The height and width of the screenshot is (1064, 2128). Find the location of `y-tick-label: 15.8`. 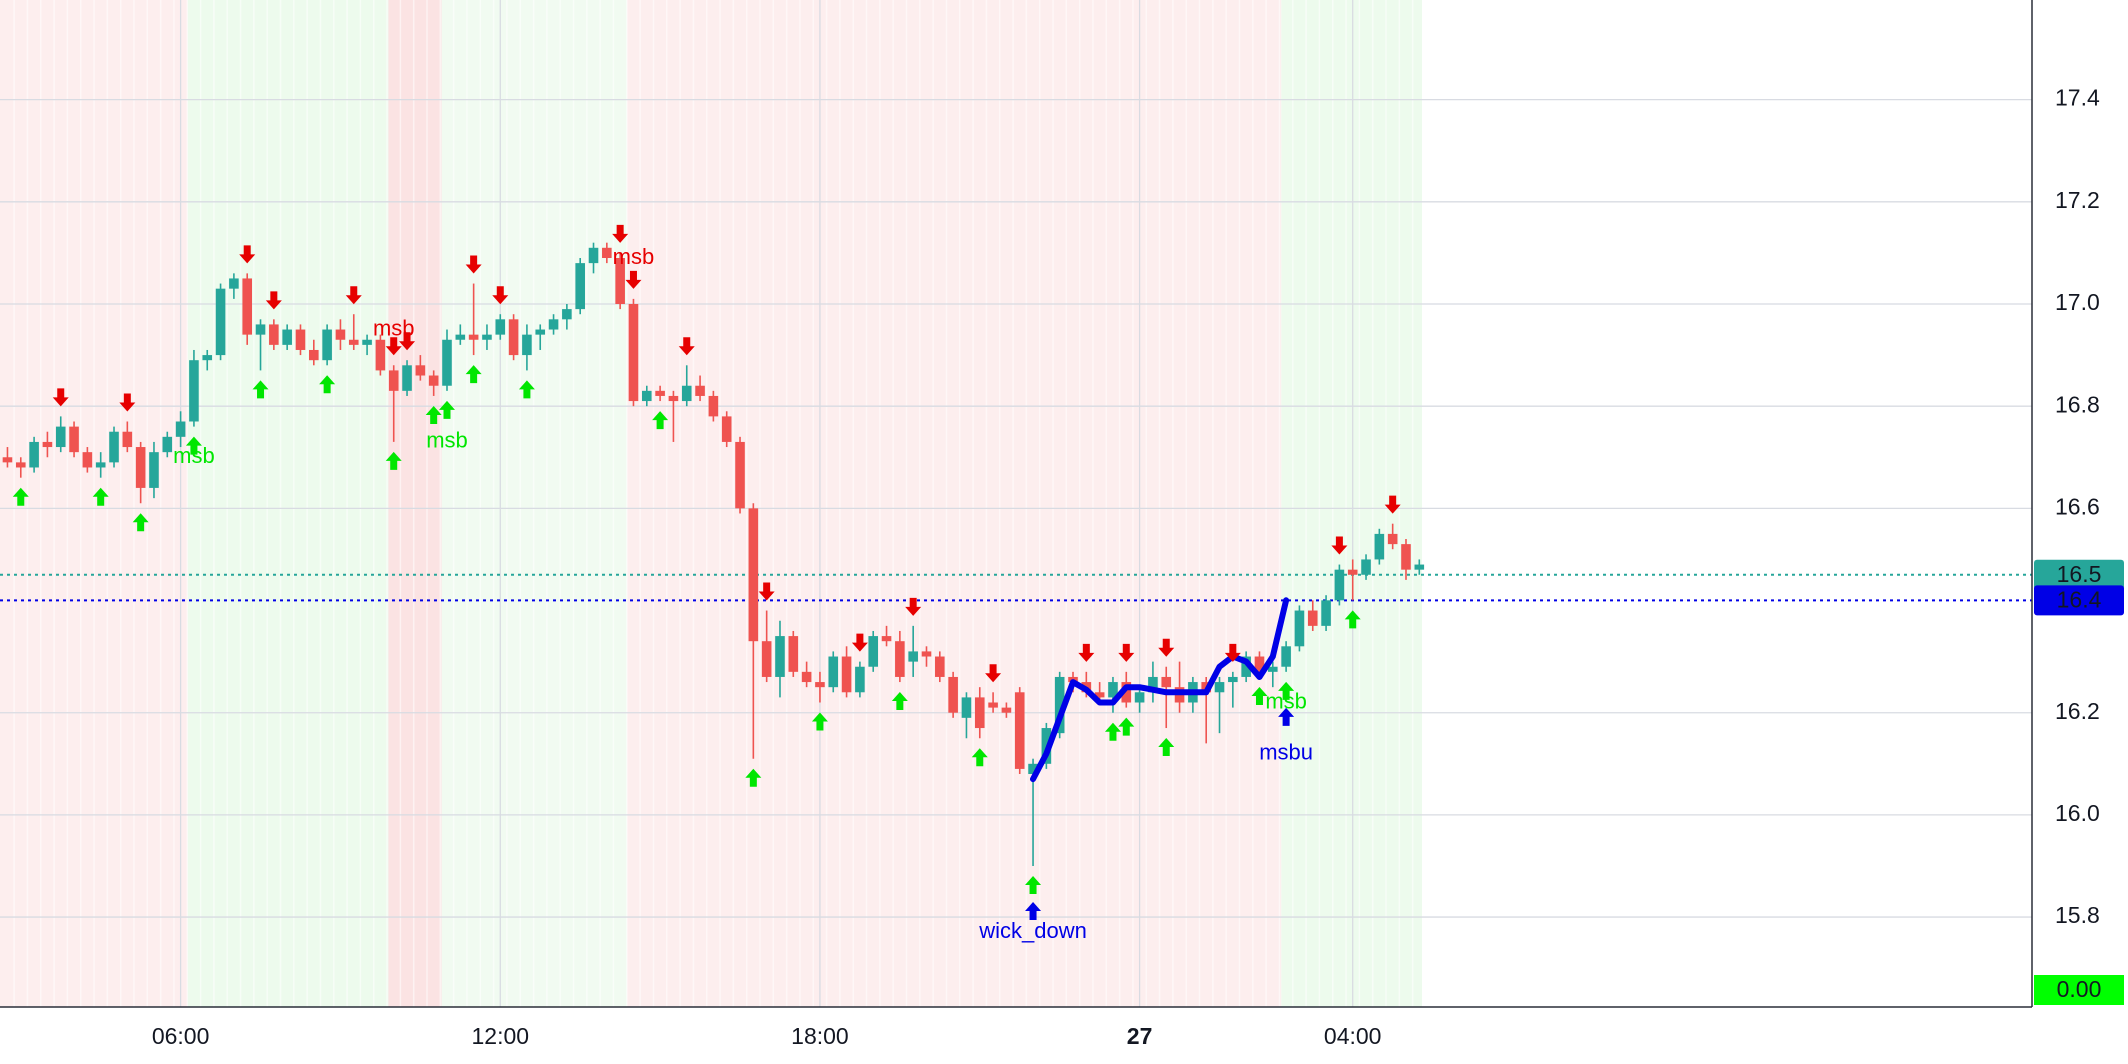

y-tick-label: 15.8 is located at coordinates (2077, 915).